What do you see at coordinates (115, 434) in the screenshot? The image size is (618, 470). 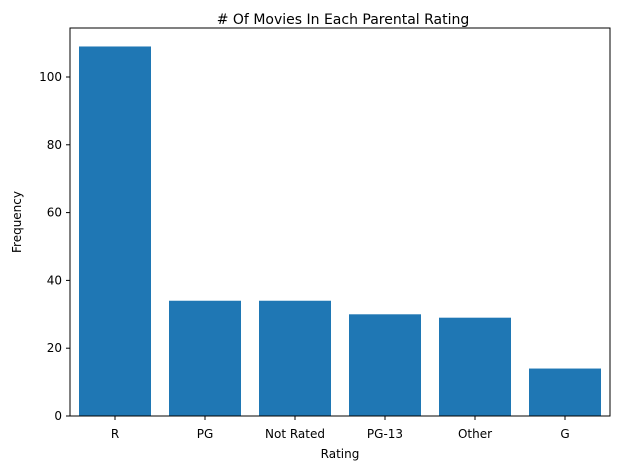 I see `x-tick-label: R` at bounding box center [115, 434].